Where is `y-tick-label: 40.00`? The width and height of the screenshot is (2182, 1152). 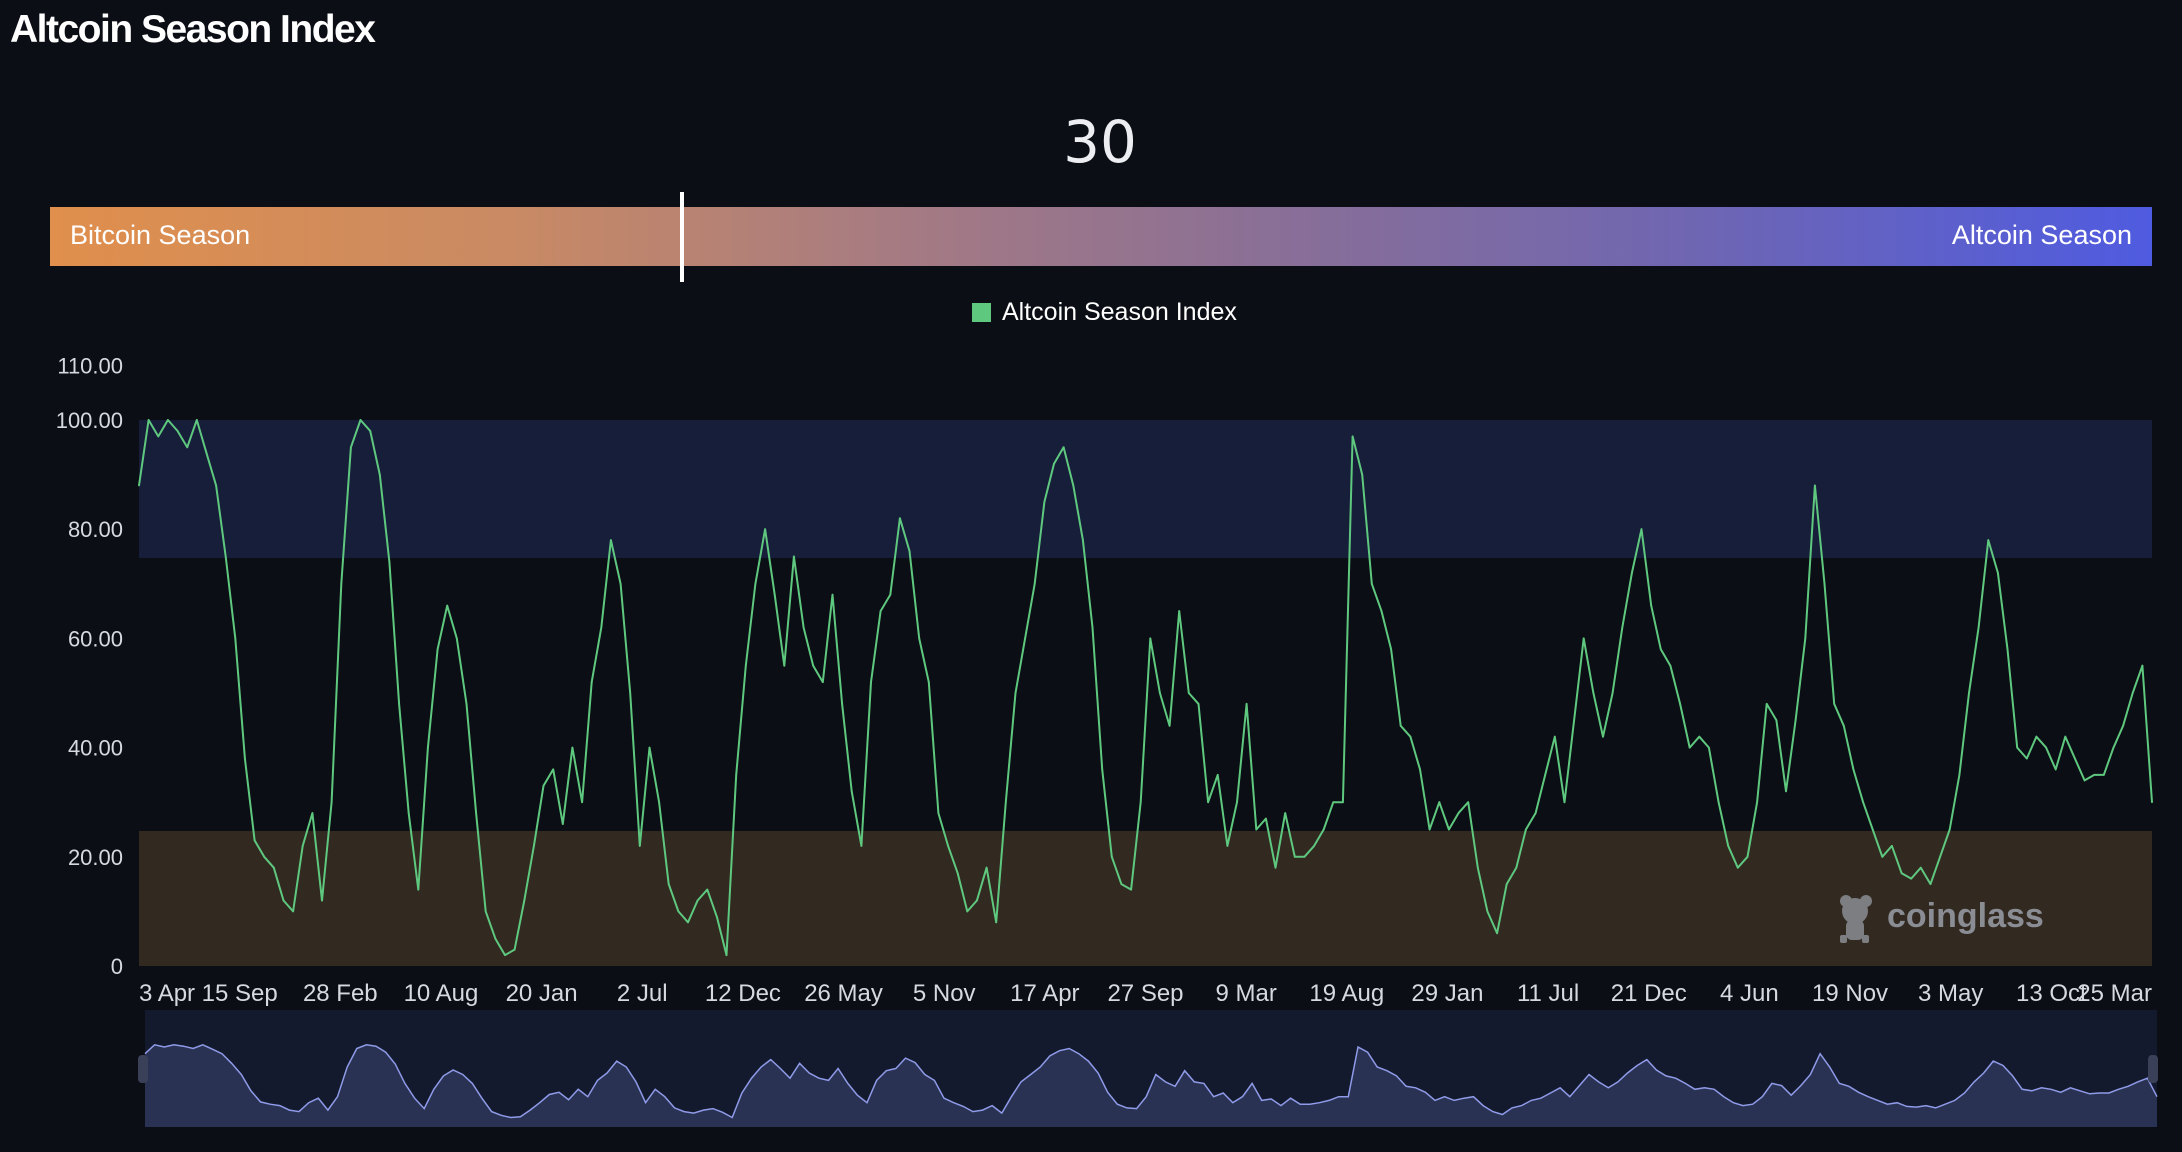
y-tick-label: 40.00 is located at coordinates (95, 748).